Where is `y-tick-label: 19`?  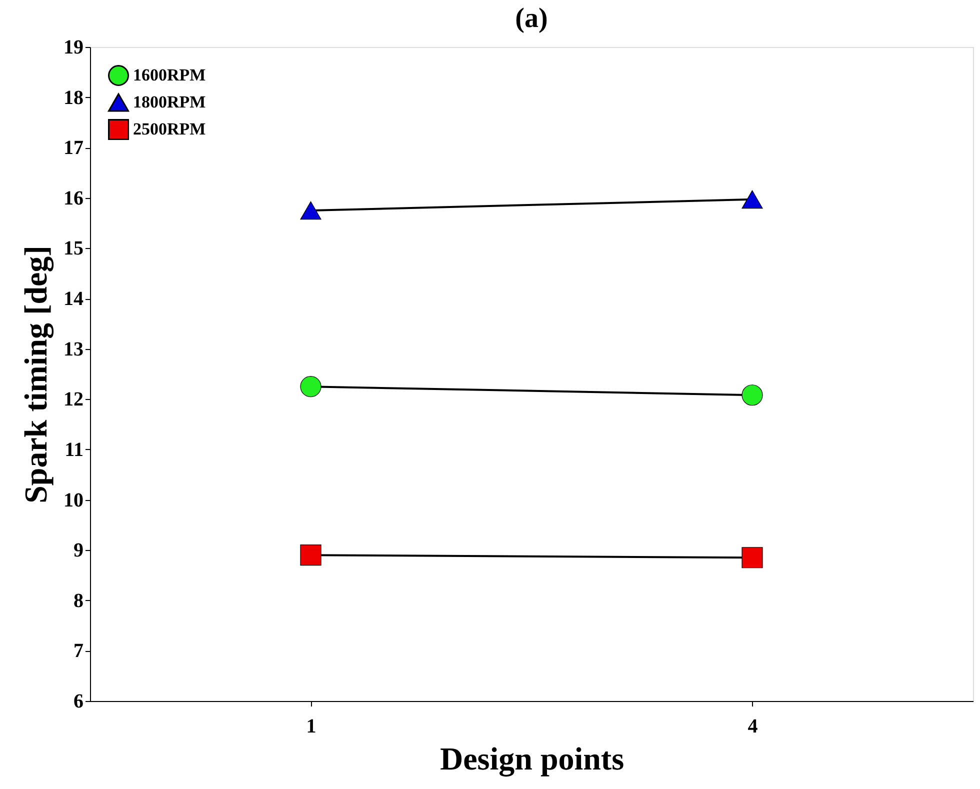
y-tick-label: 19 is located at coordinates (74, 47).